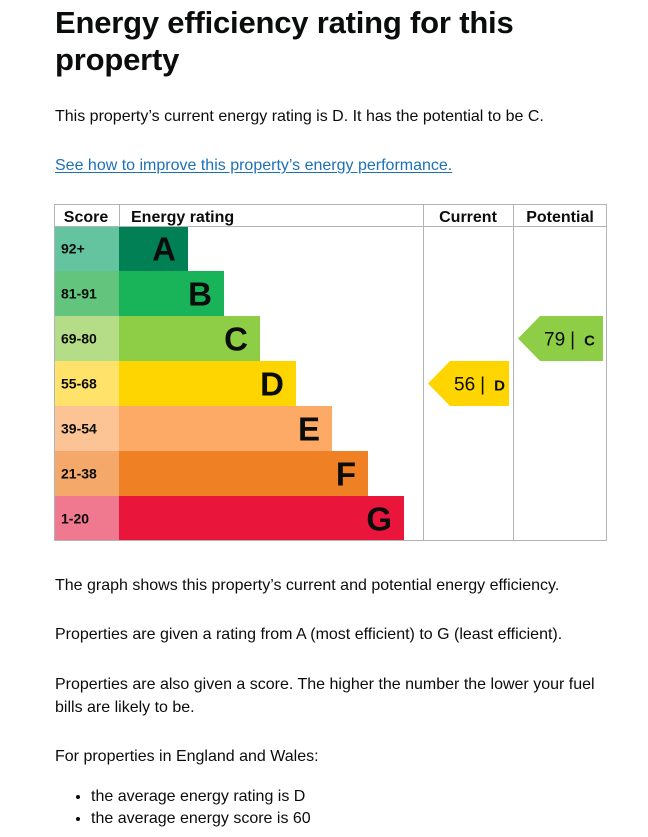 Image resolution: width=648 pixels, height=837 pixels. What do you see at coordinates (164, 249) in the screenshot?
I see `rating-letter-a: A` at bounding box center [164, 249].